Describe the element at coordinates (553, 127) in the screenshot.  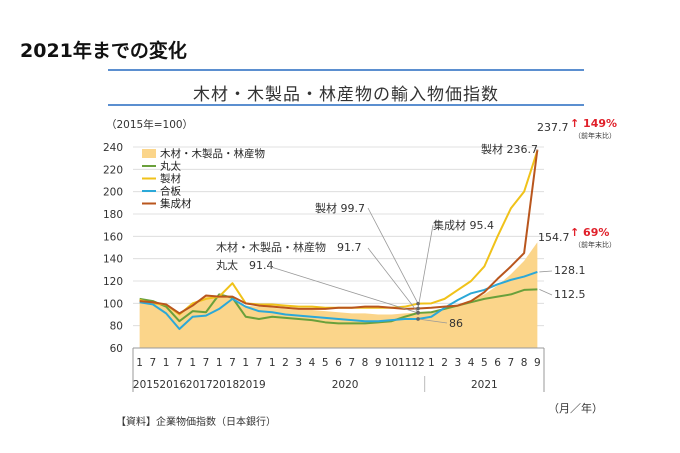
I see `annotation-glulam-end: 237.7` at that location.